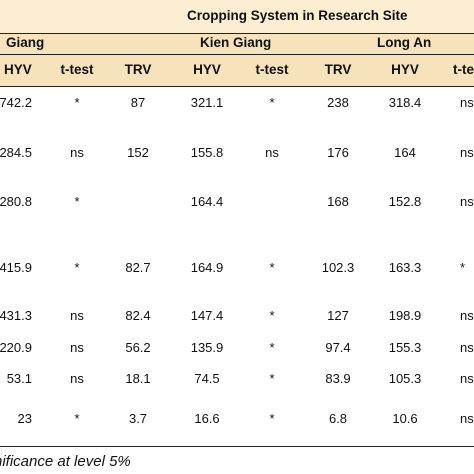  Describe the element at coordinates (207, 102) in the screenshot. I see `table-cell: 321.1` at that location.